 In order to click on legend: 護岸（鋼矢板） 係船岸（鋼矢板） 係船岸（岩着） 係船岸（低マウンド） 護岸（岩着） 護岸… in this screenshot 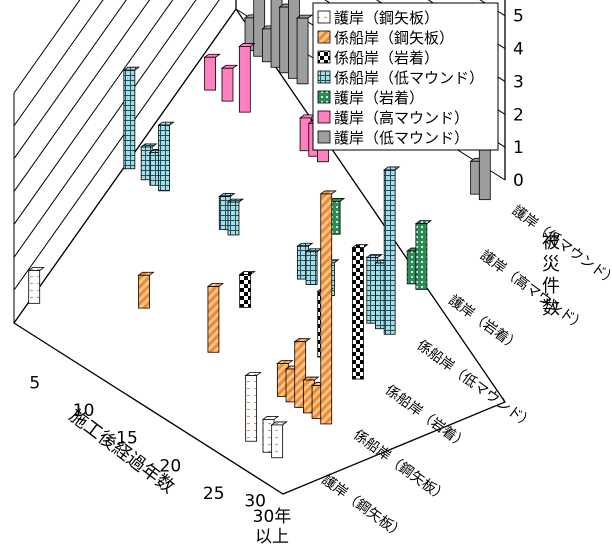, I will do `click(405, 76)`.